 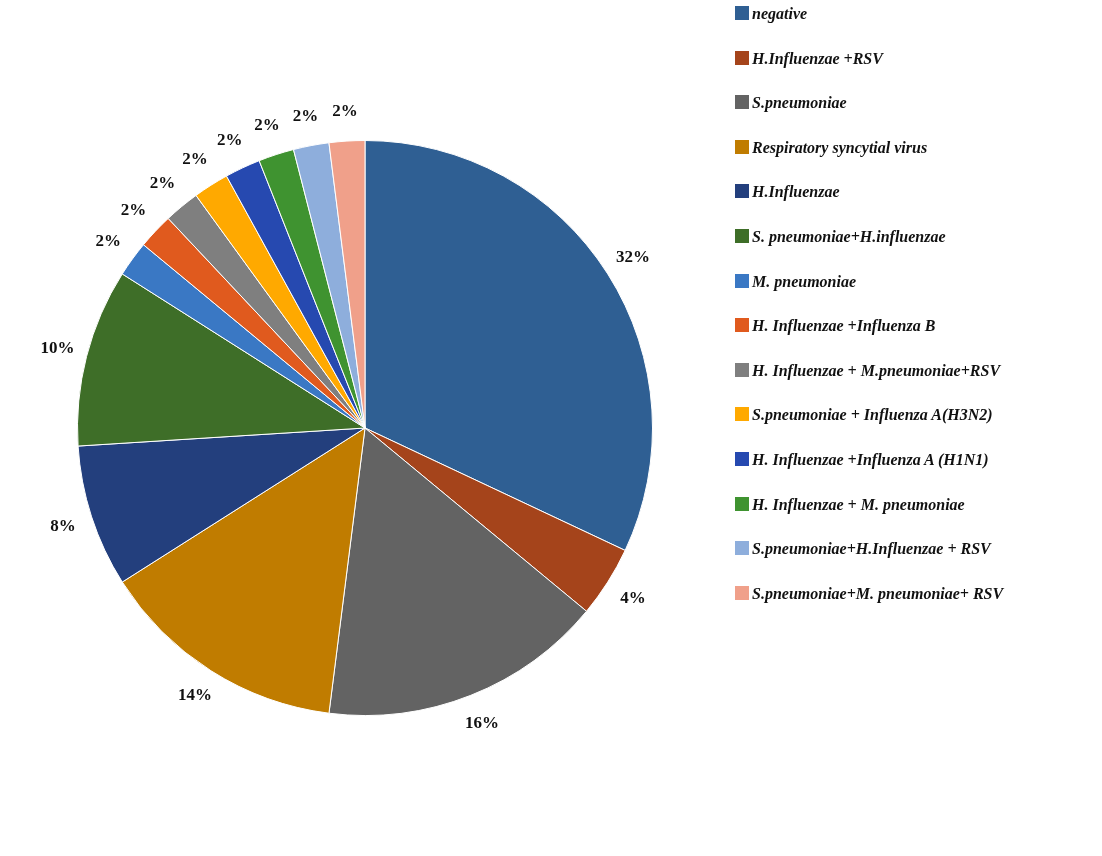 What do you see at coordinates (799, 103) in the screenshot?
I see `legend-label: S.pneumoniae` at bounding box center [799, 103].